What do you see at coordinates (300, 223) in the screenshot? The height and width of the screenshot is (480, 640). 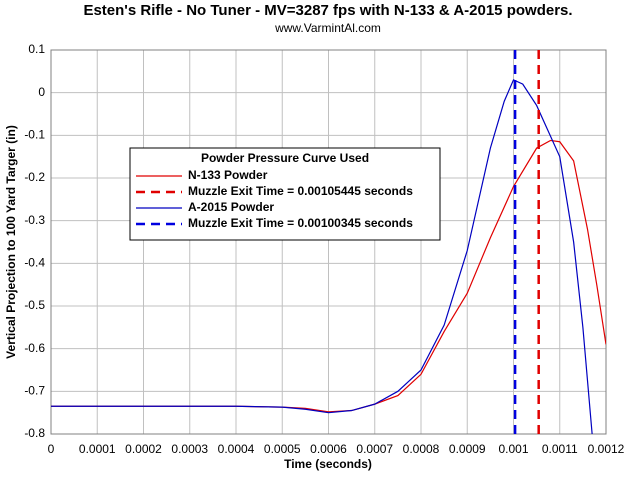 I see `legend-label: Muzzle Exit Time = 0.00100345 seconds` at bounding box center [300, 223].